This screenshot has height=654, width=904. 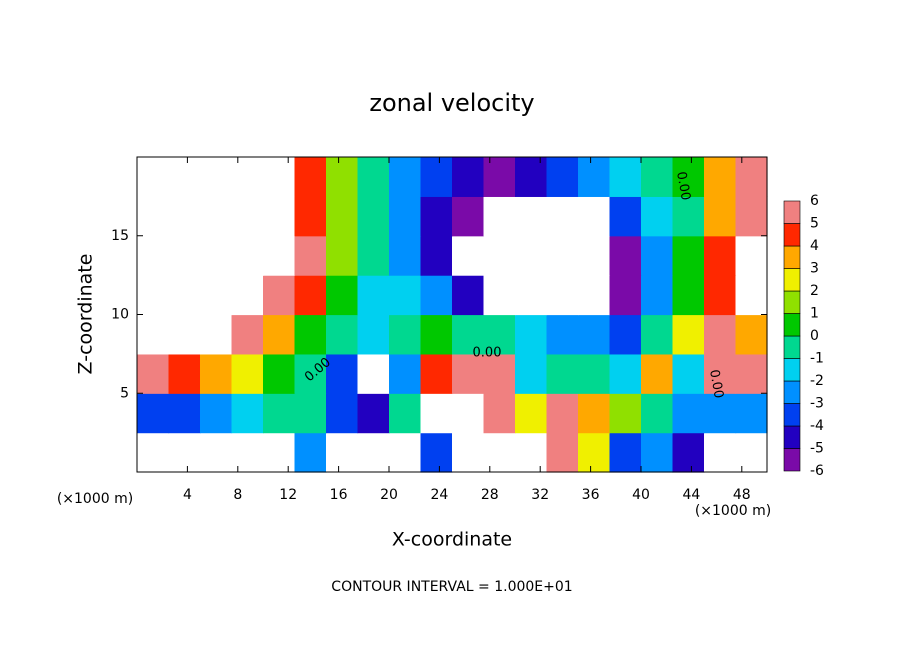 I want to click on x-tick-label: 8, so click(x=237, y=495).